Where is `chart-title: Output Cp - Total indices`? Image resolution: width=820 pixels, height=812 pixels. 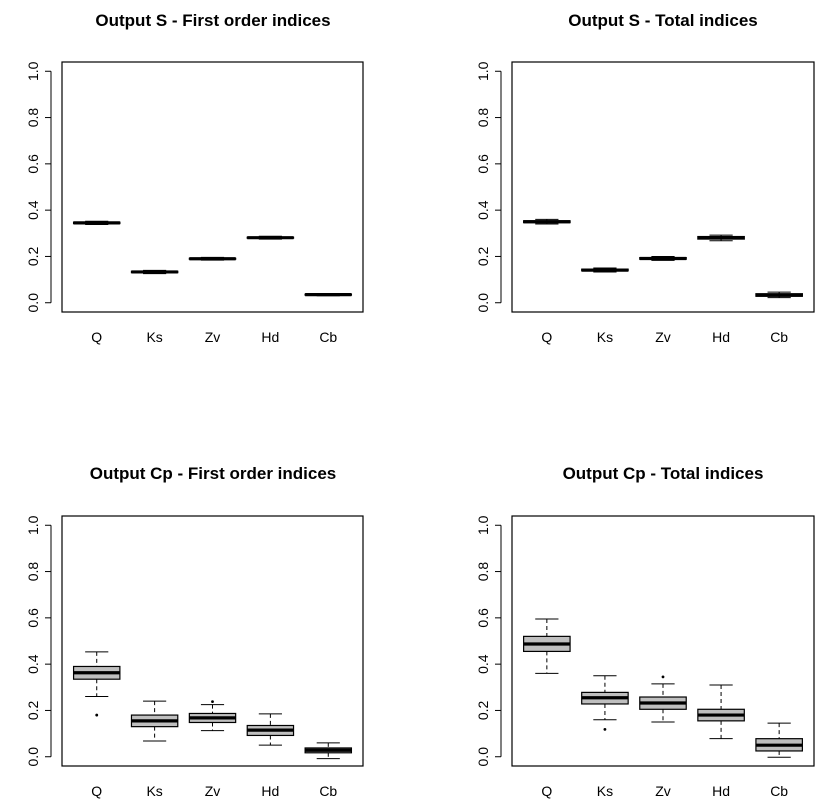
chart-title: Output Cp - Total indices is located at coordinates (663, 473).